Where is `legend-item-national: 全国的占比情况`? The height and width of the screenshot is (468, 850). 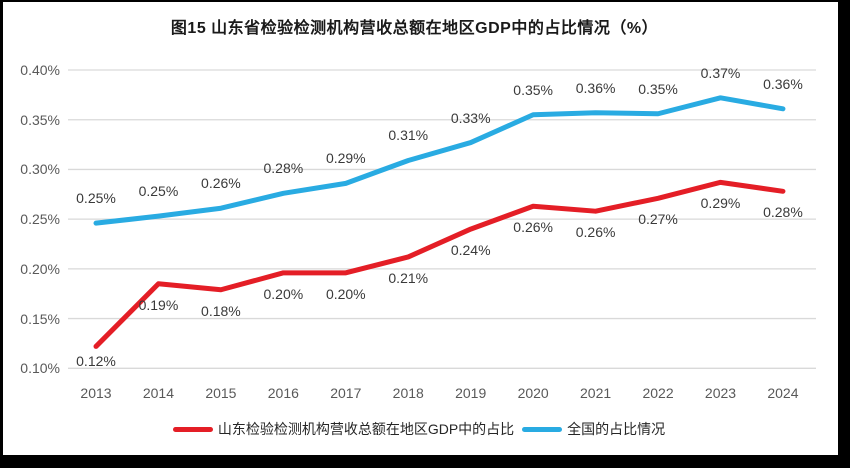 legend-item-national: 全国的占比情况 is located at coordinates (593, 429).